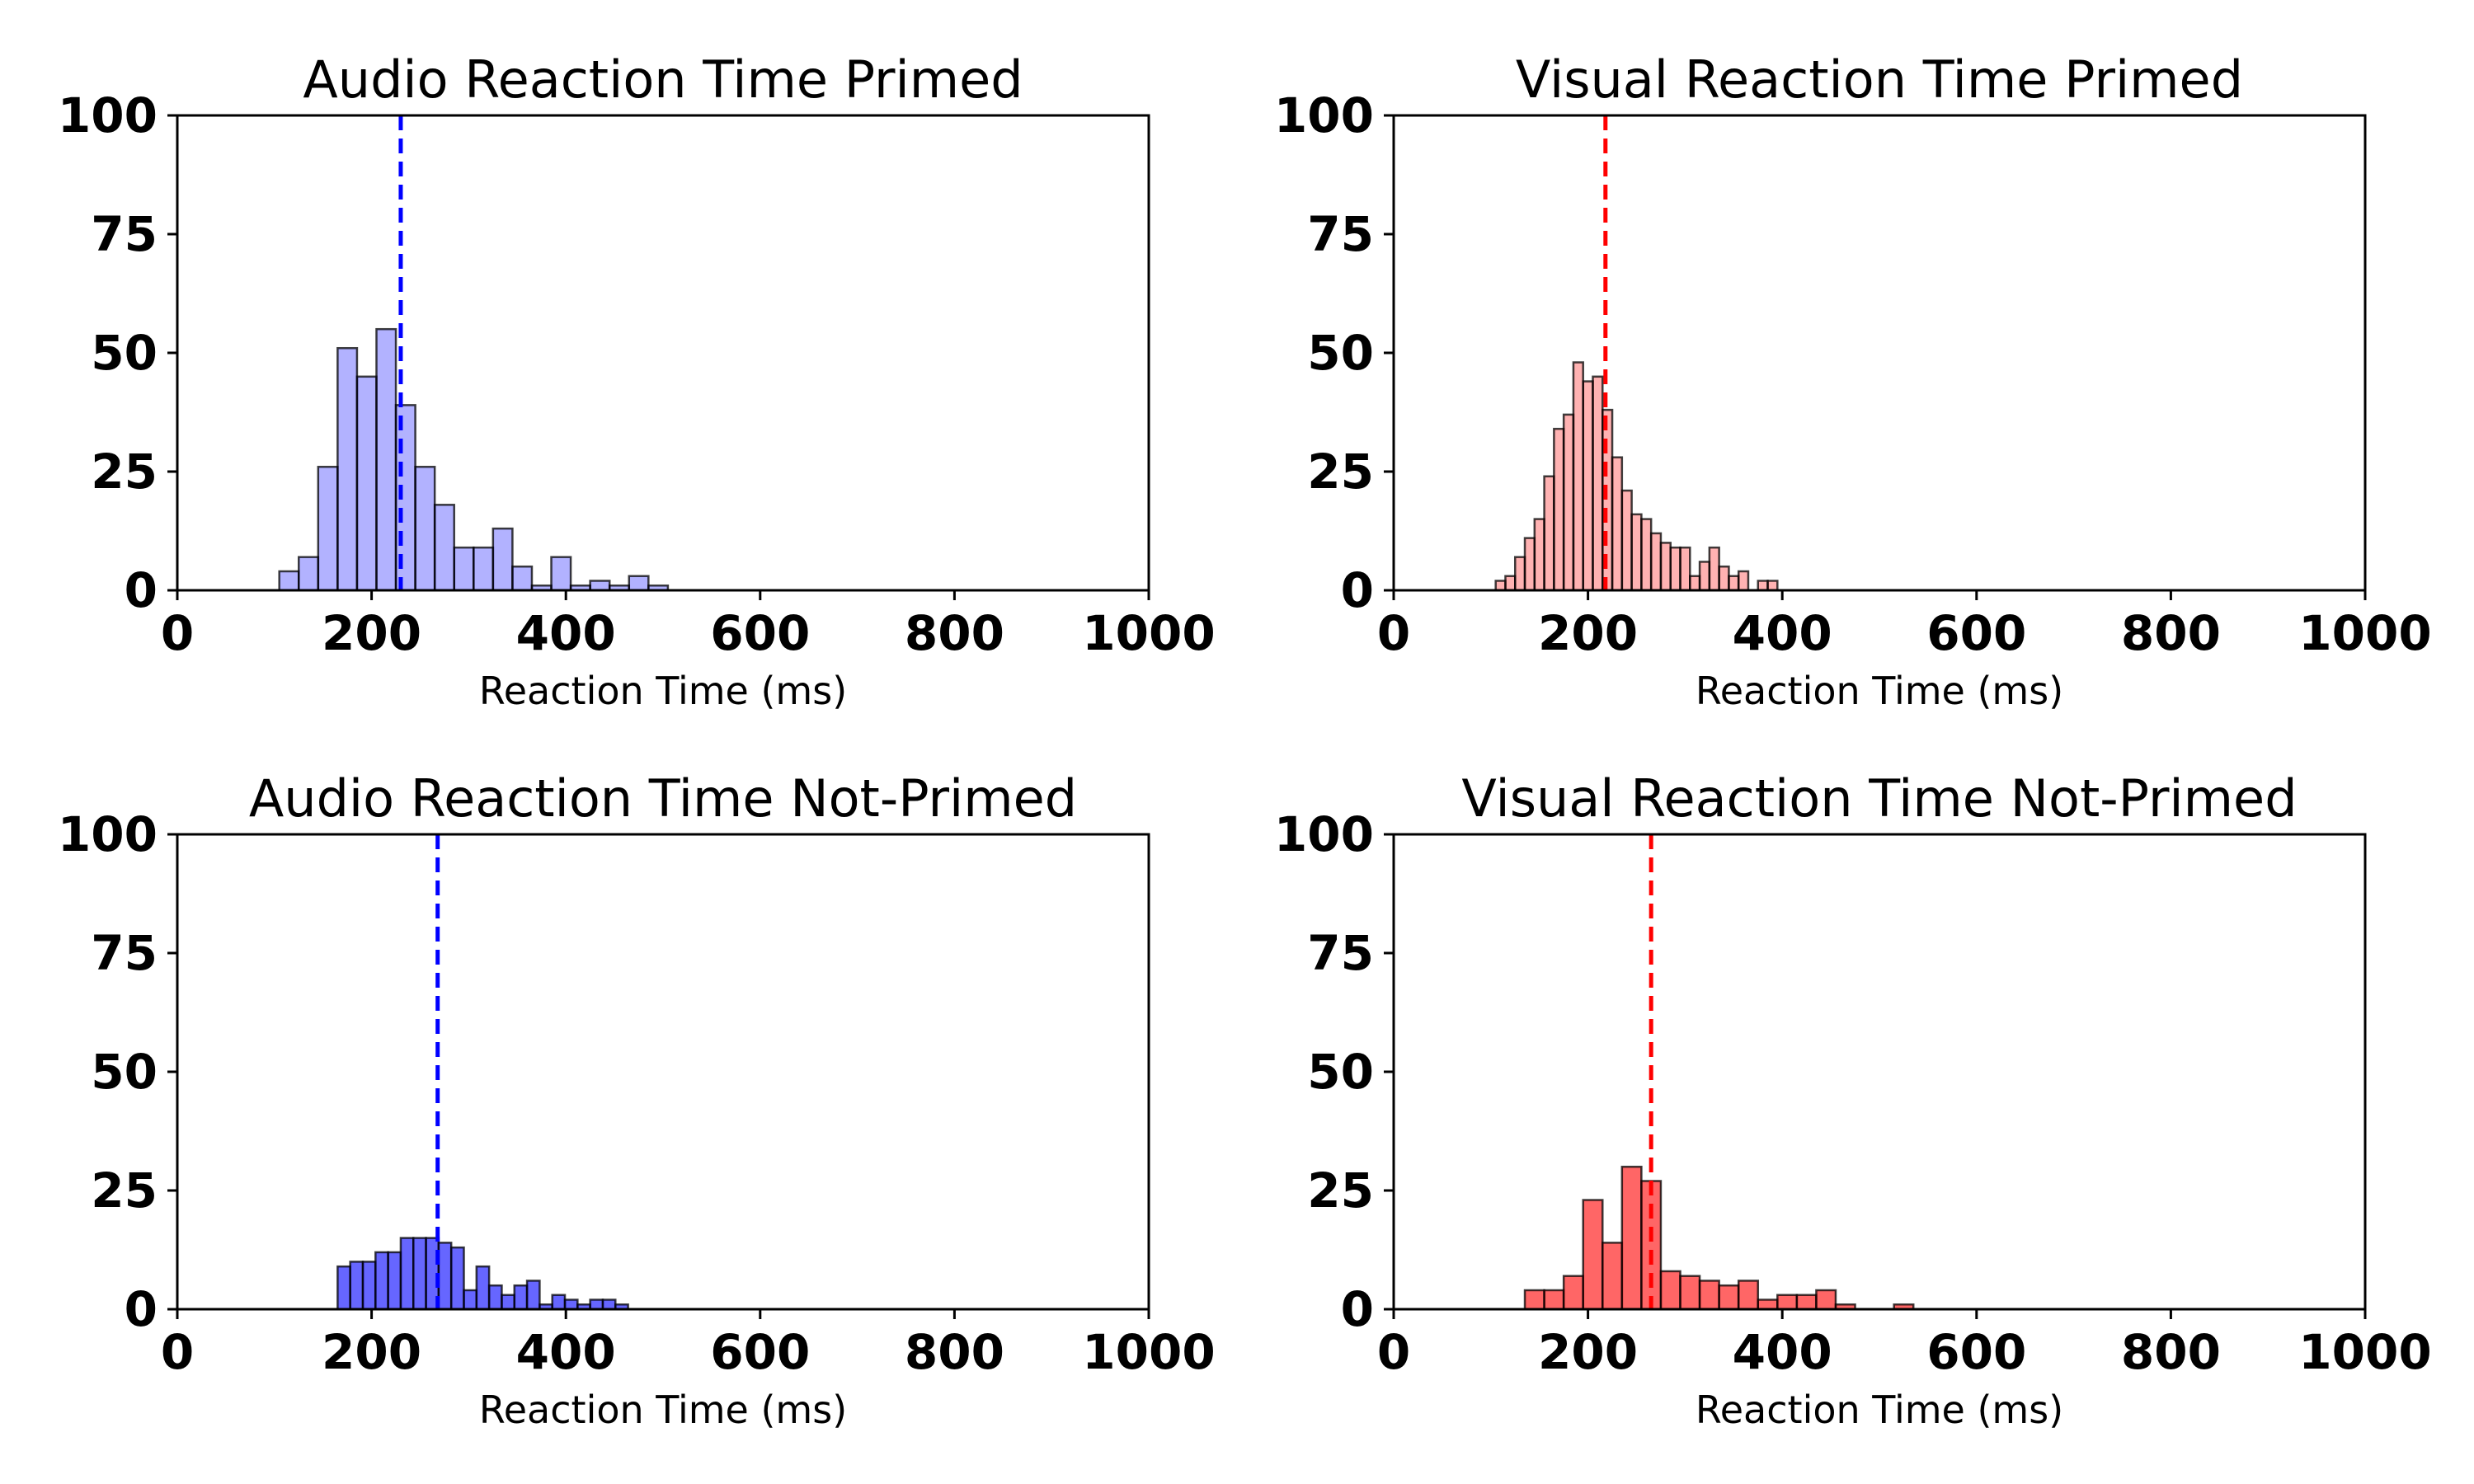 The image size is (2474, 1484). I want to click on x-tick-label: 0, so click(177, 1352).